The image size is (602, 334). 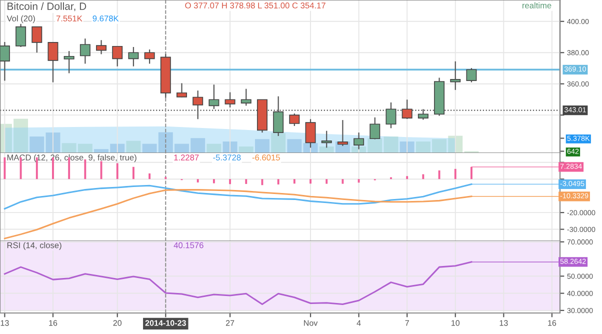 I want to click on annotation: realtime, so click(x=537, y=5).